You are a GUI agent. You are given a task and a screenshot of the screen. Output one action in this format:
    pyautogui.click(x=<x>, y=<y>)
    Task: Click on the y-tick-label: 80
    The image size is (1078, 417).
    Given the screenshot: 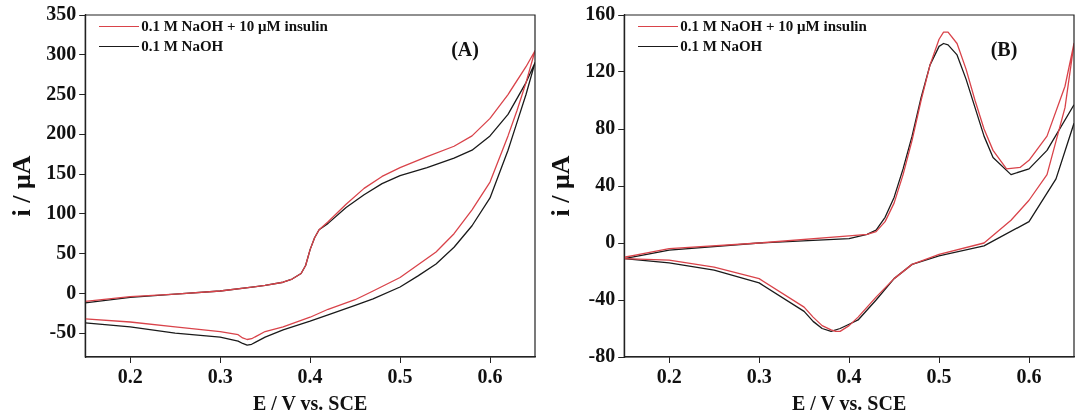 What is the action you would take?
    pyautogui.click(x=605, y=127)
    